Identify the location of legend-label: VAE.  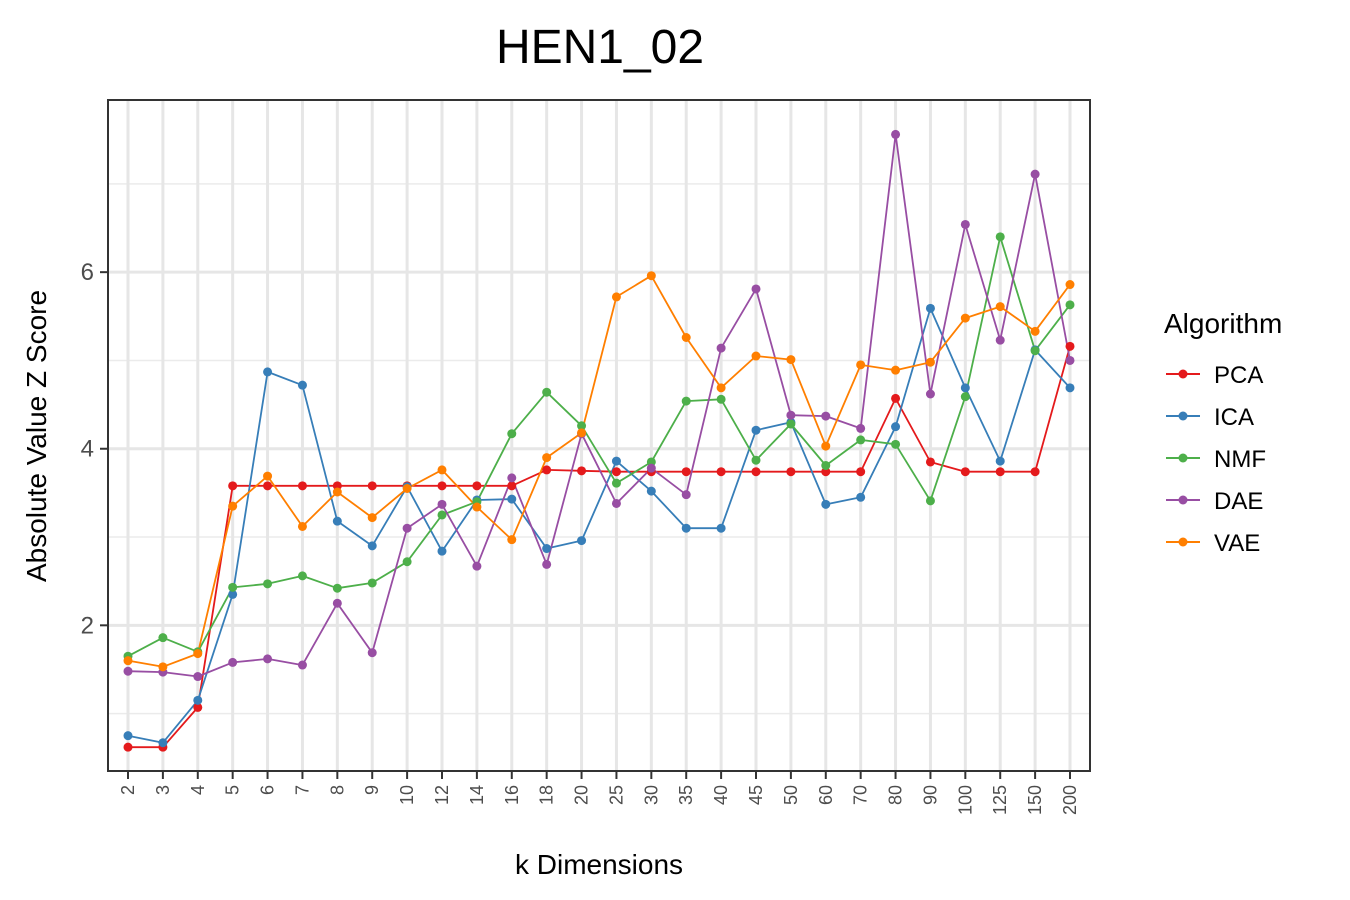
(1237, 543).